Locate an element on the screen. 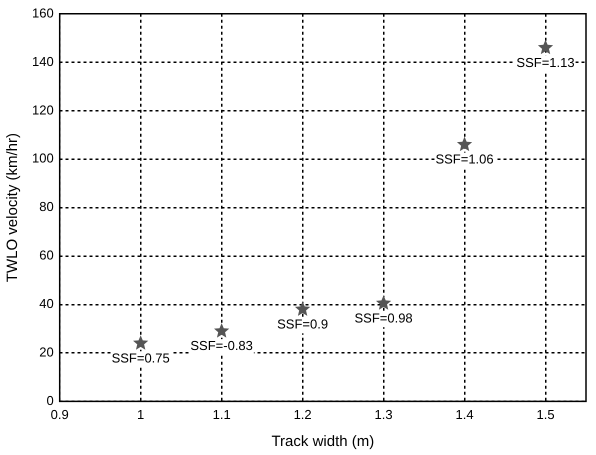 Image resolution: width=596 pixels, height=455 pixels. y-tick-label: 20 is located at coordinates (46, 352).